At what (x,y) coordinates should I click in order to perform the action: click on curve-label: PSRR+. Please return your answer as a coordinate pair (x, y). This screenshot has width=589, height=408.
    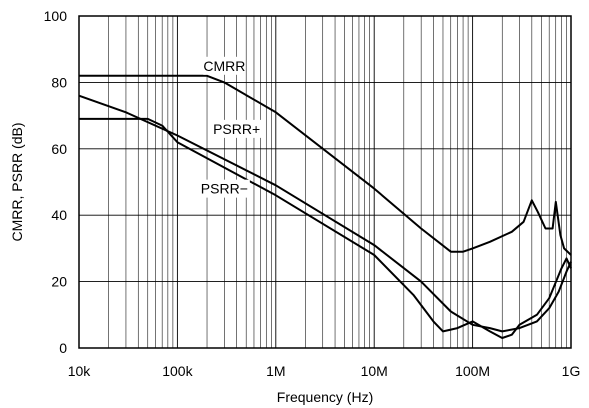
    Looking at the image, I should click on (236, 129).